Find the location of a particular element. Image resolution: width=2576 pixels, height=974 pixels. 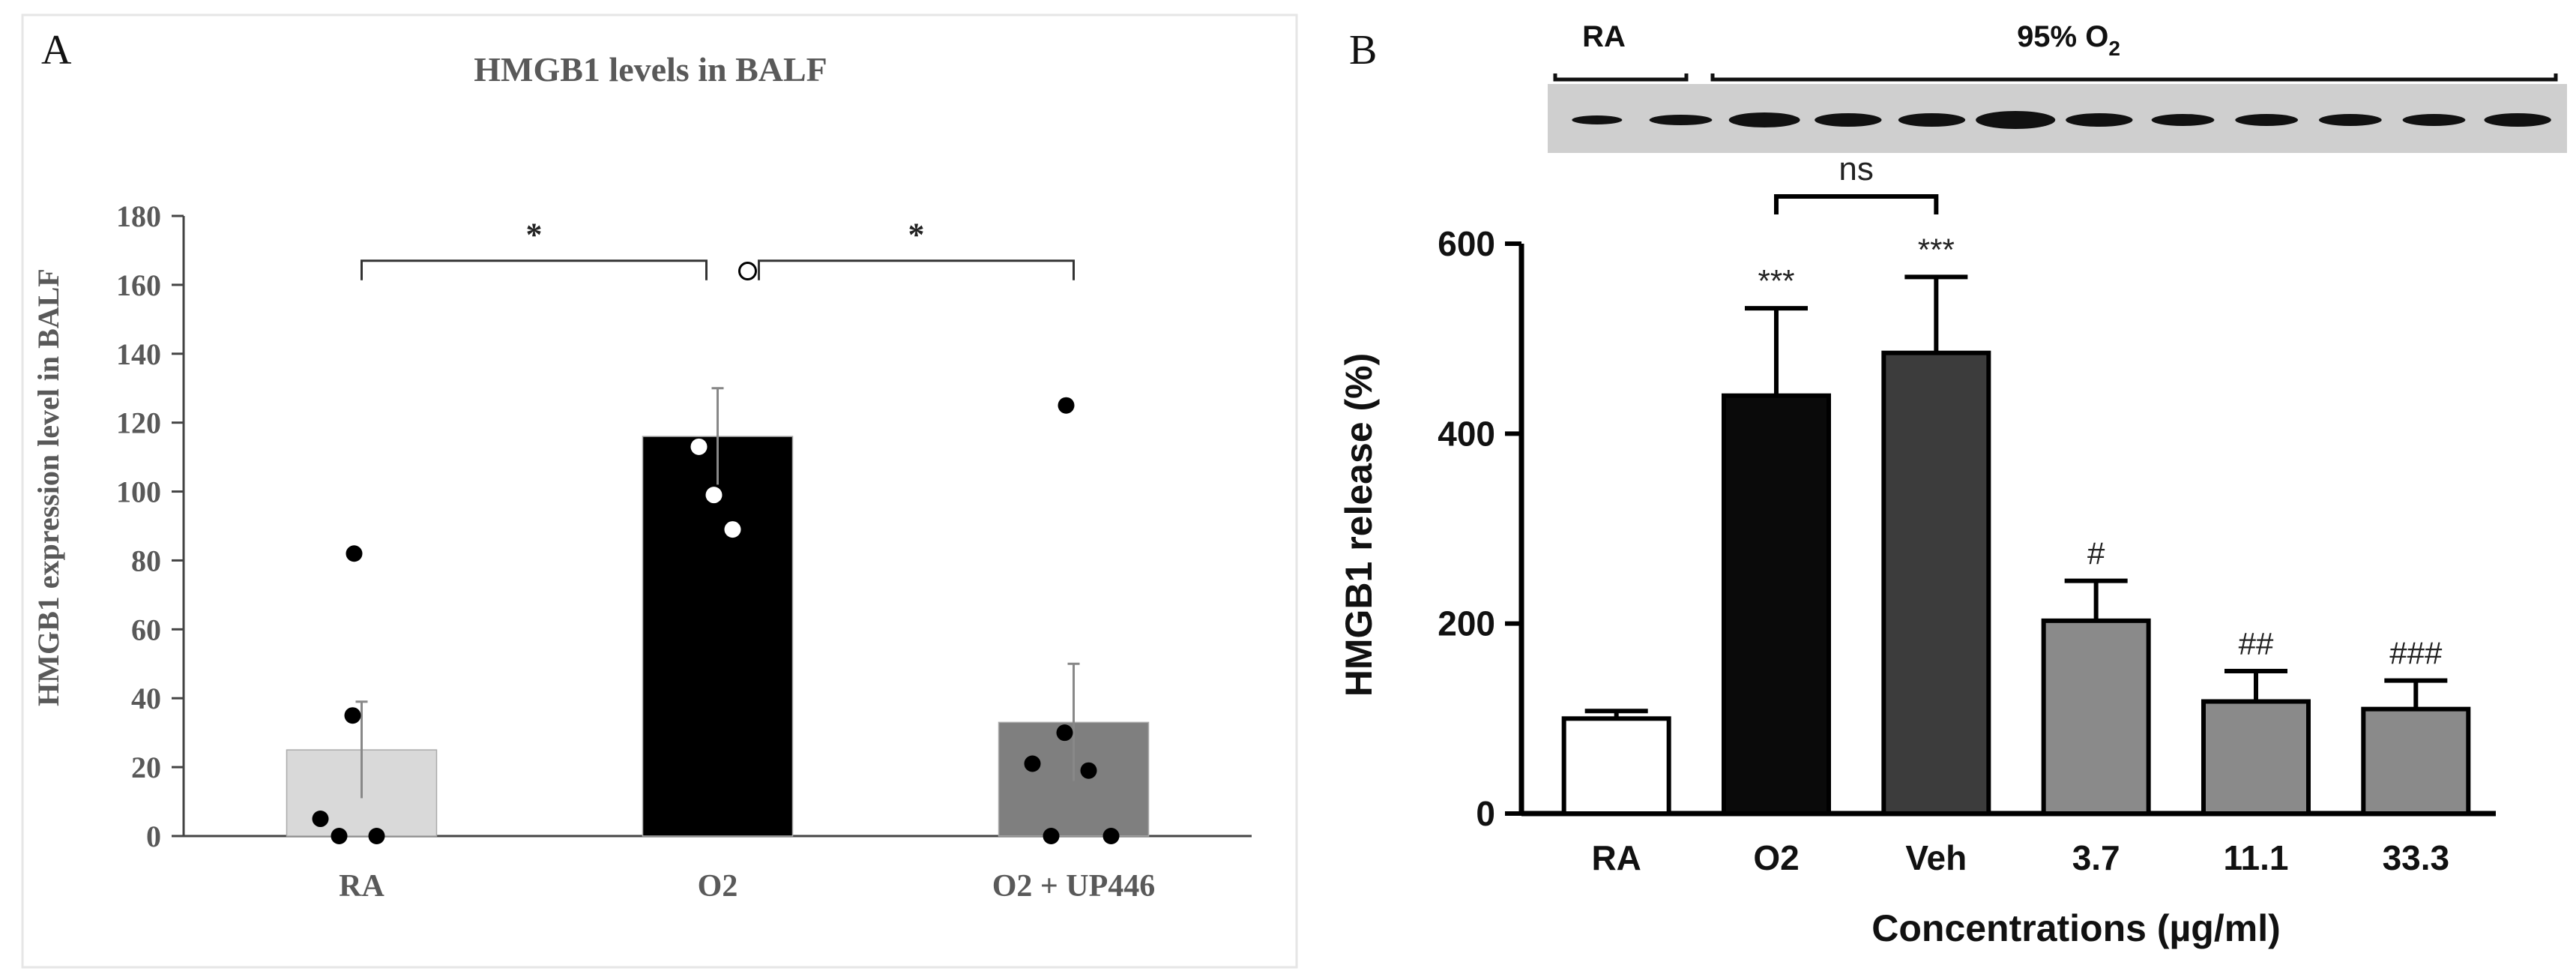

chart-b-y-tick-label: 400 is located at coordinates (1466, 434).